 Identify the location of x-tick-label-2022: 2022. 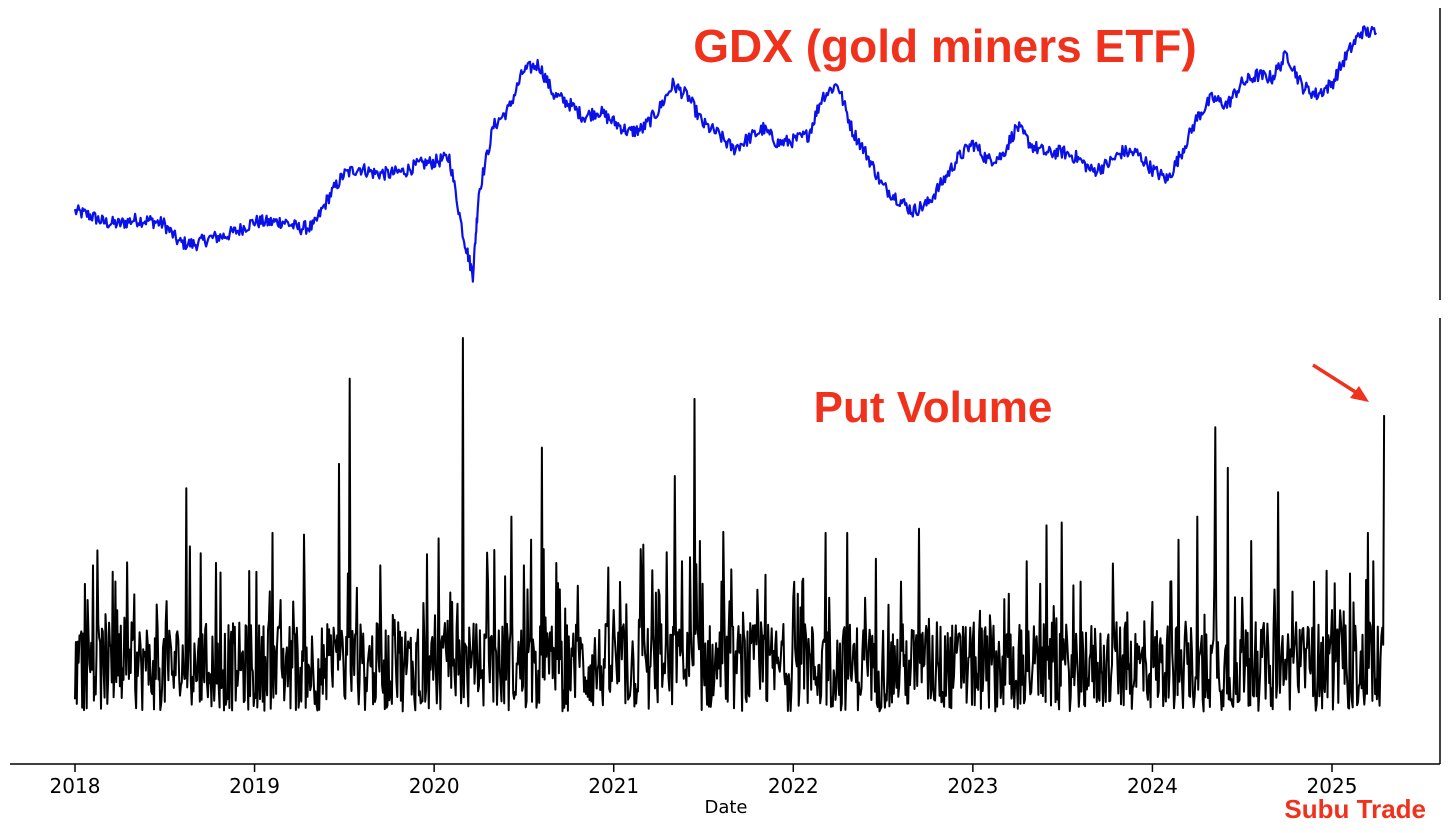
(793, 786).